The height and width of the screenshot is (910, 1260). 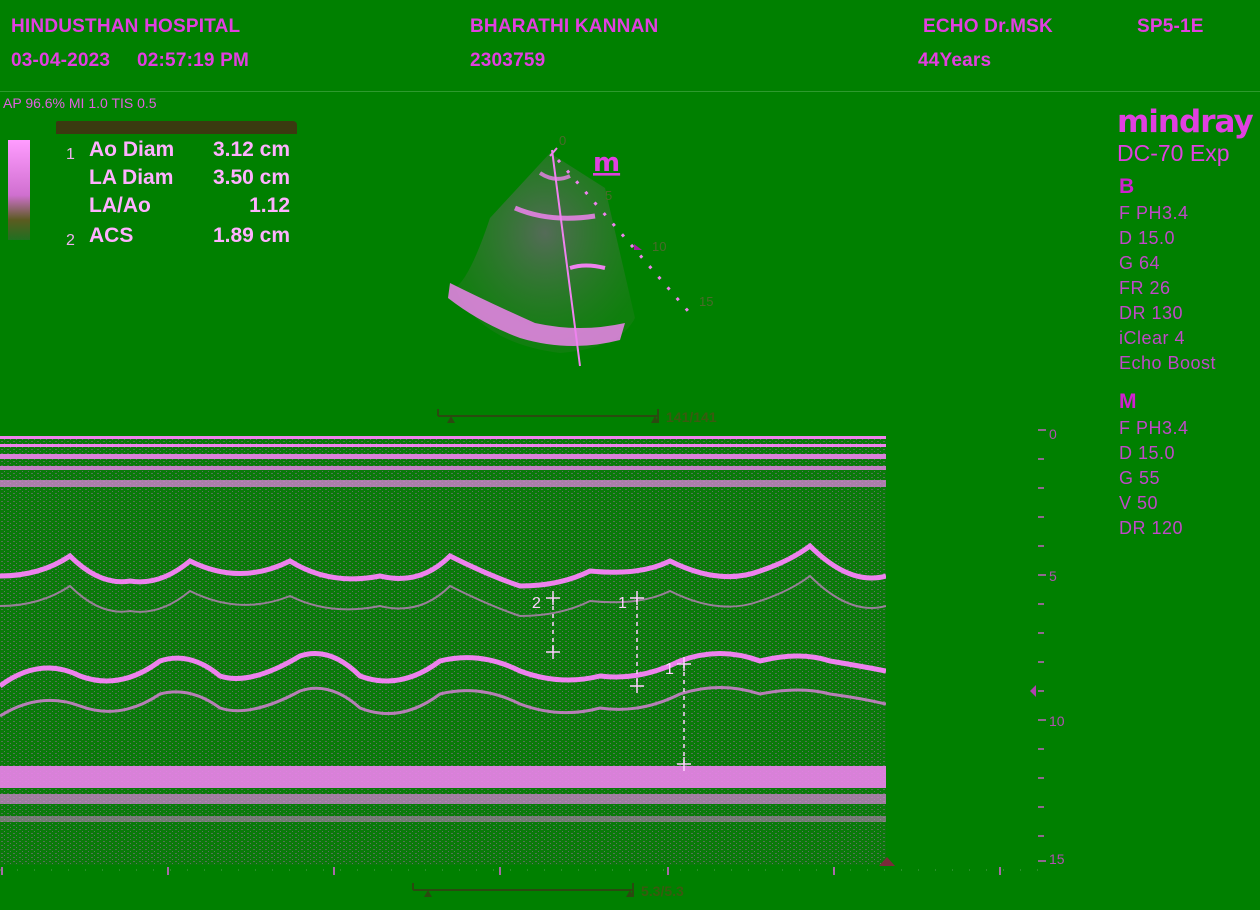 What do you see at coordinates (176, 127) in the screenshot?
I see `measurement-panel-tab` at bounding box center [176, 127].